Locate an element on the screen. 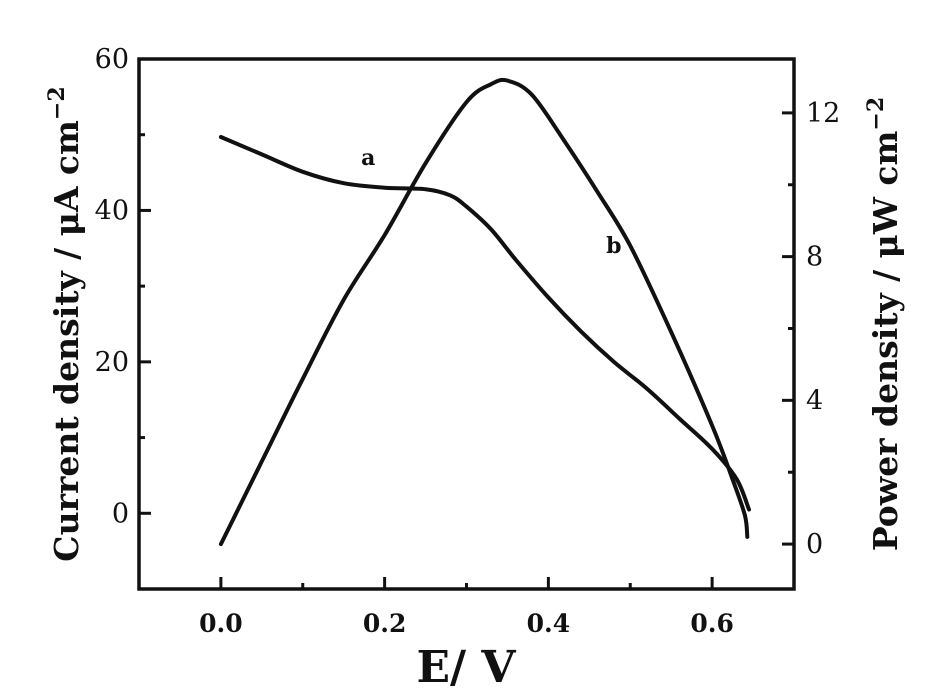 This screenshot has width=925, height=699. series-a-label: a is located at coordinates (368, 158).